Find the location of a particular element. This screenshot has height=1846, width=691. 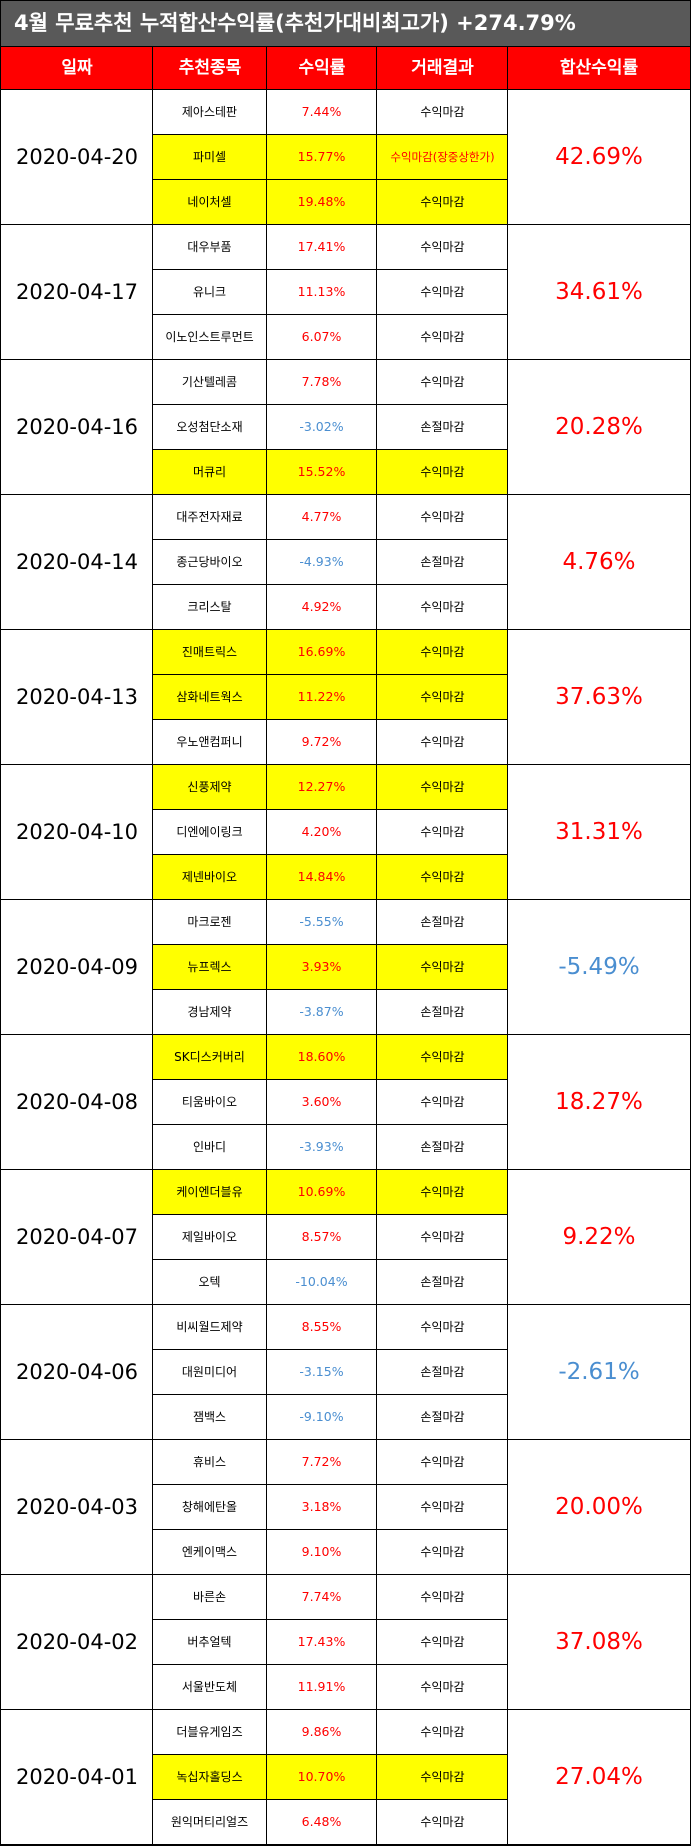

date-cell: 2020-04-02 is located at coordinates (77, 1642).